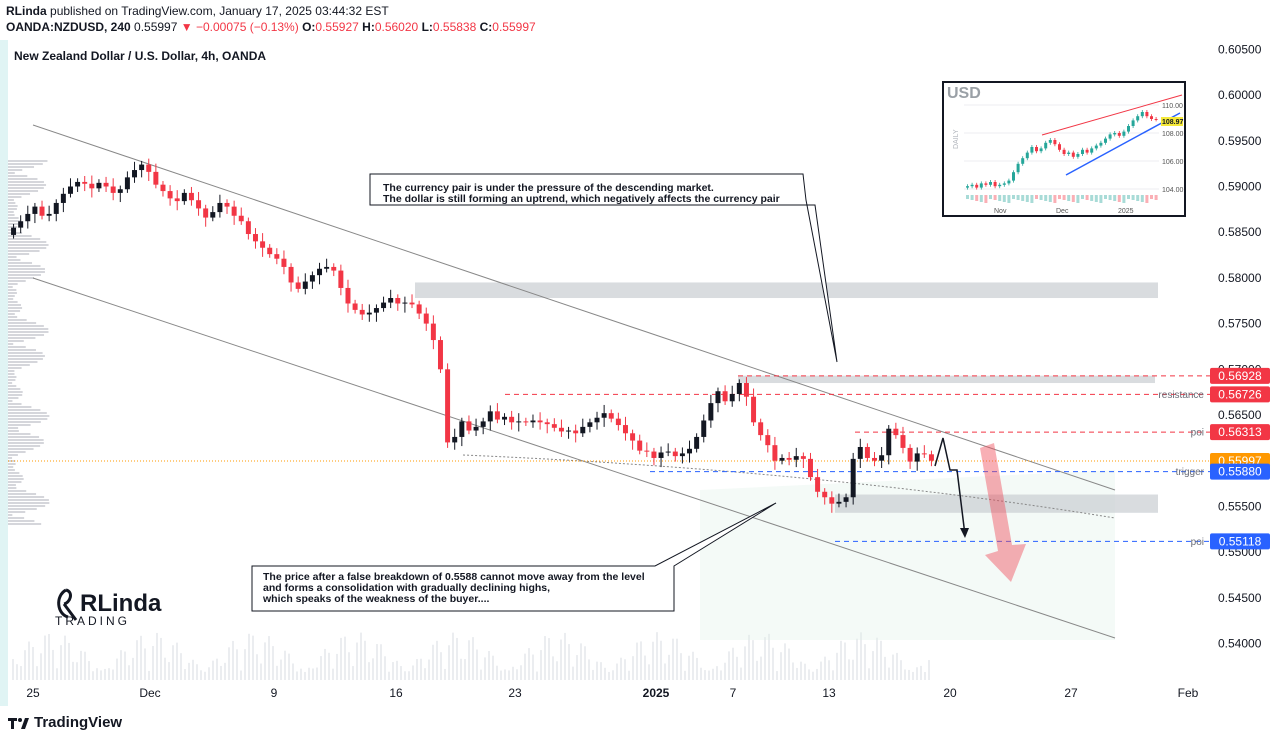 This screenshot has width=1280, height=740. What do you see at coordinates (65, 722) in the screenshot?
I see `tradingview-logo: TradingView` at bounding box center [65, 722].